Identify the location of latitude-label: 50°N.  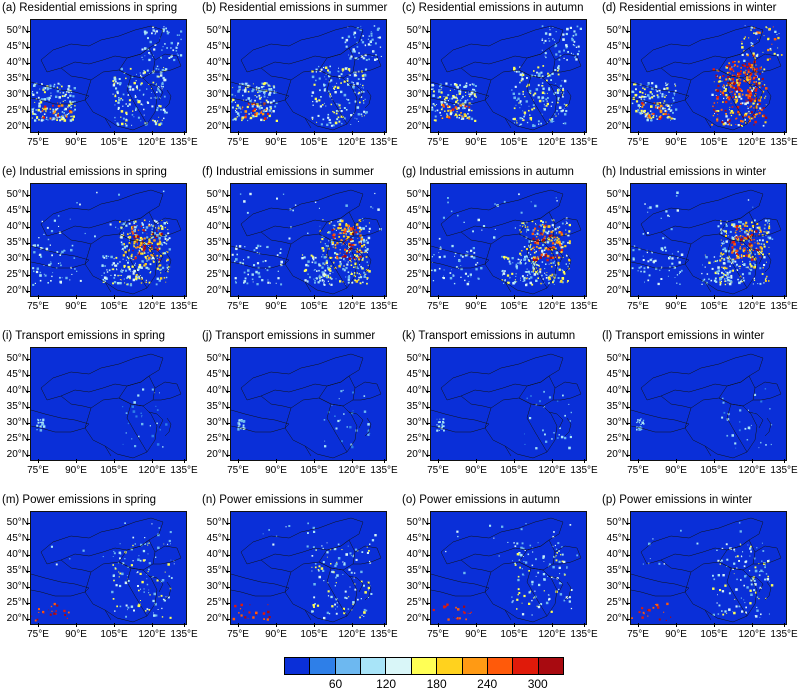
(417, 194).